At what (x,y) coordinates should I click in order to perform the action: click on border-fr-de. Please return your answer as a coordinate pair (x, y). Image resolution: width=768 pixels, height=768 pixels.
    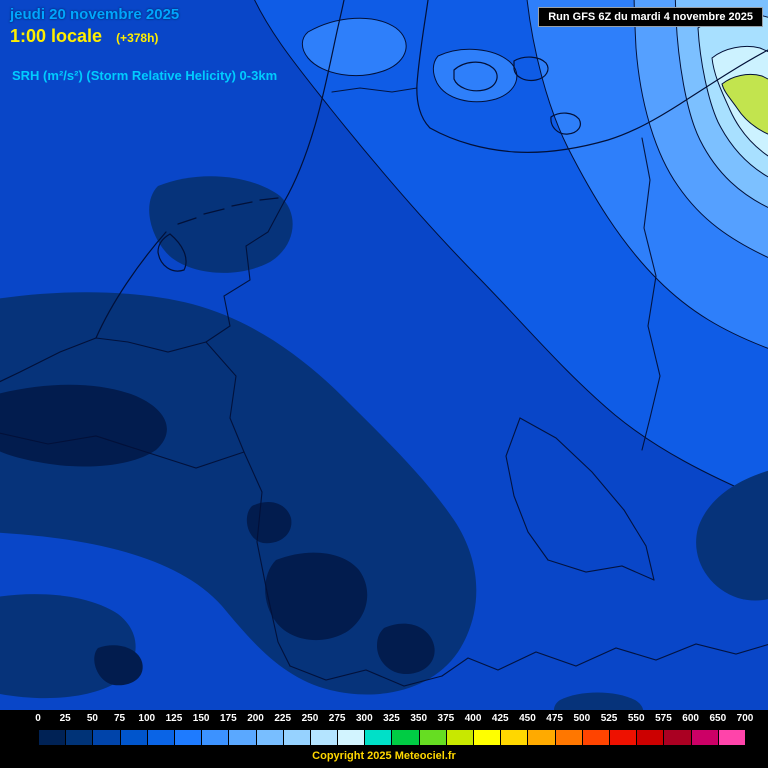
    Looking at the image, I should click on (267, 559).